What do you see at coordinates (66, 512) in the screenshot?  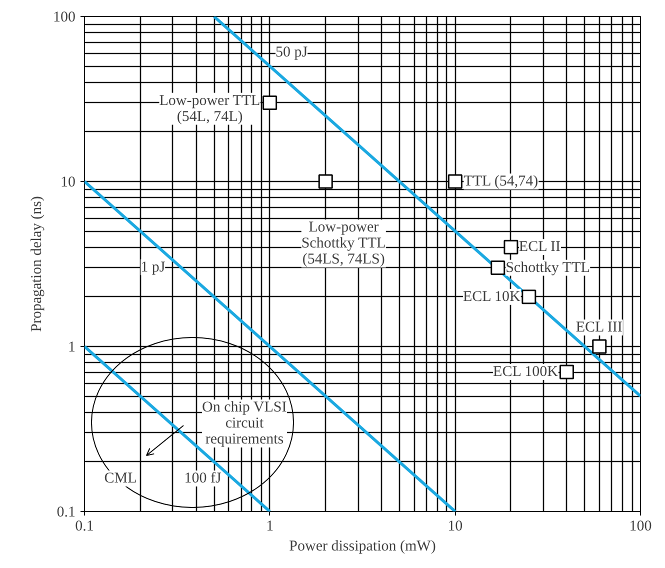 I see `y-tick-label: 0.1` at bounding box center [66, 512].